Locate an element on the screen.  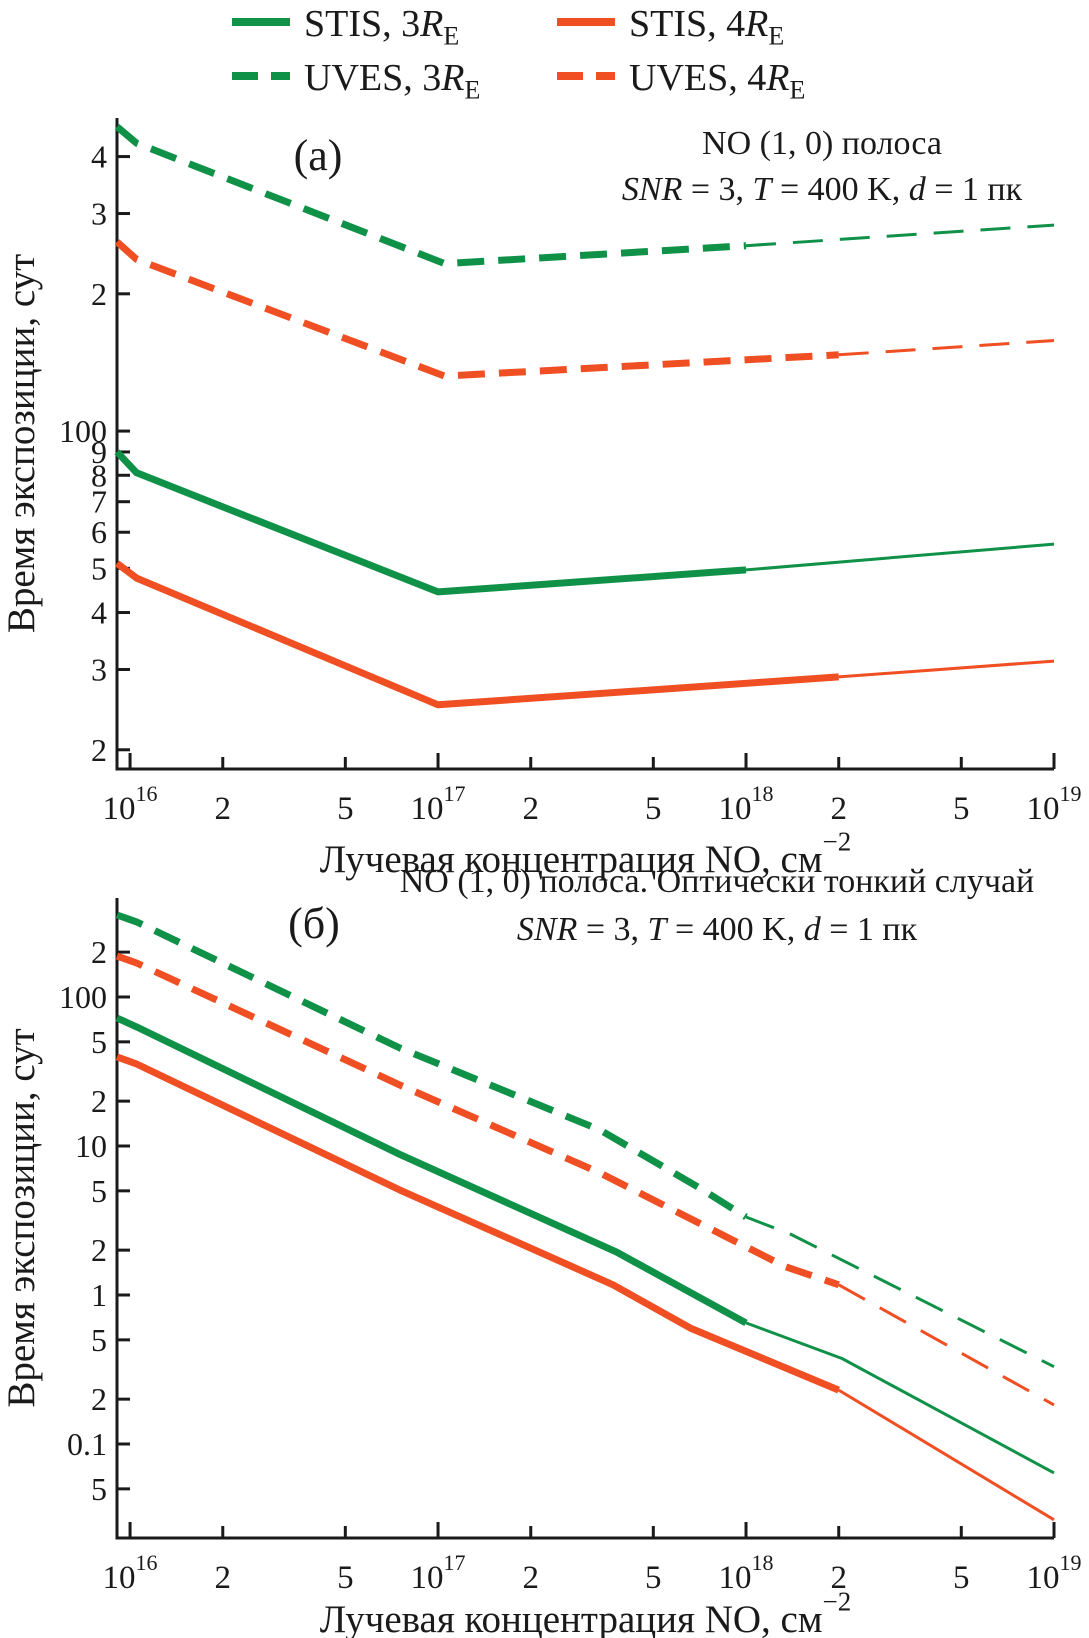
legend-item-uves-4re: UVES, 4RE is located at coordinates (681, 80).